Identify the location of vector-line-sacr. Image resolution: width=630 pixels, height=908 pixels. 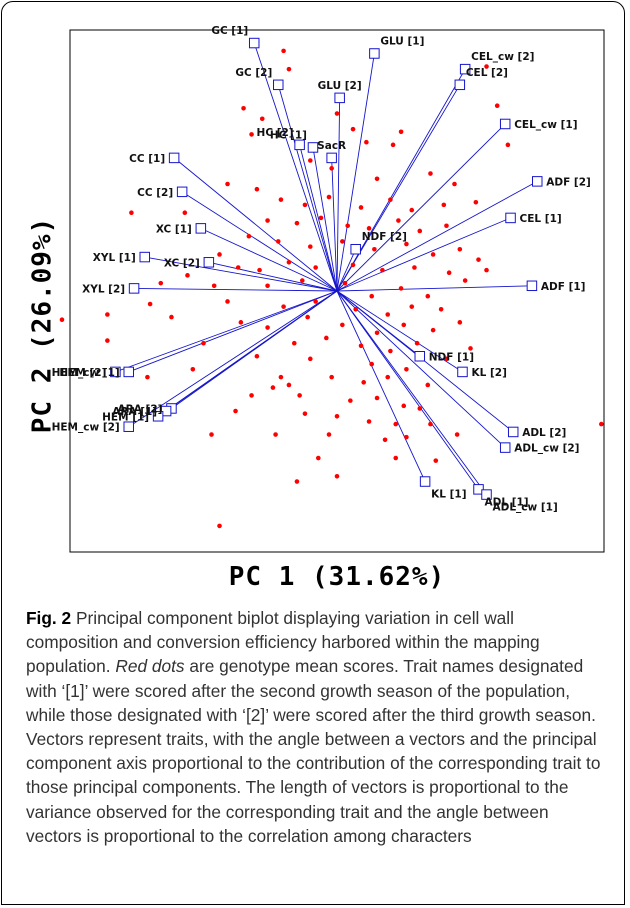
(334, 224).